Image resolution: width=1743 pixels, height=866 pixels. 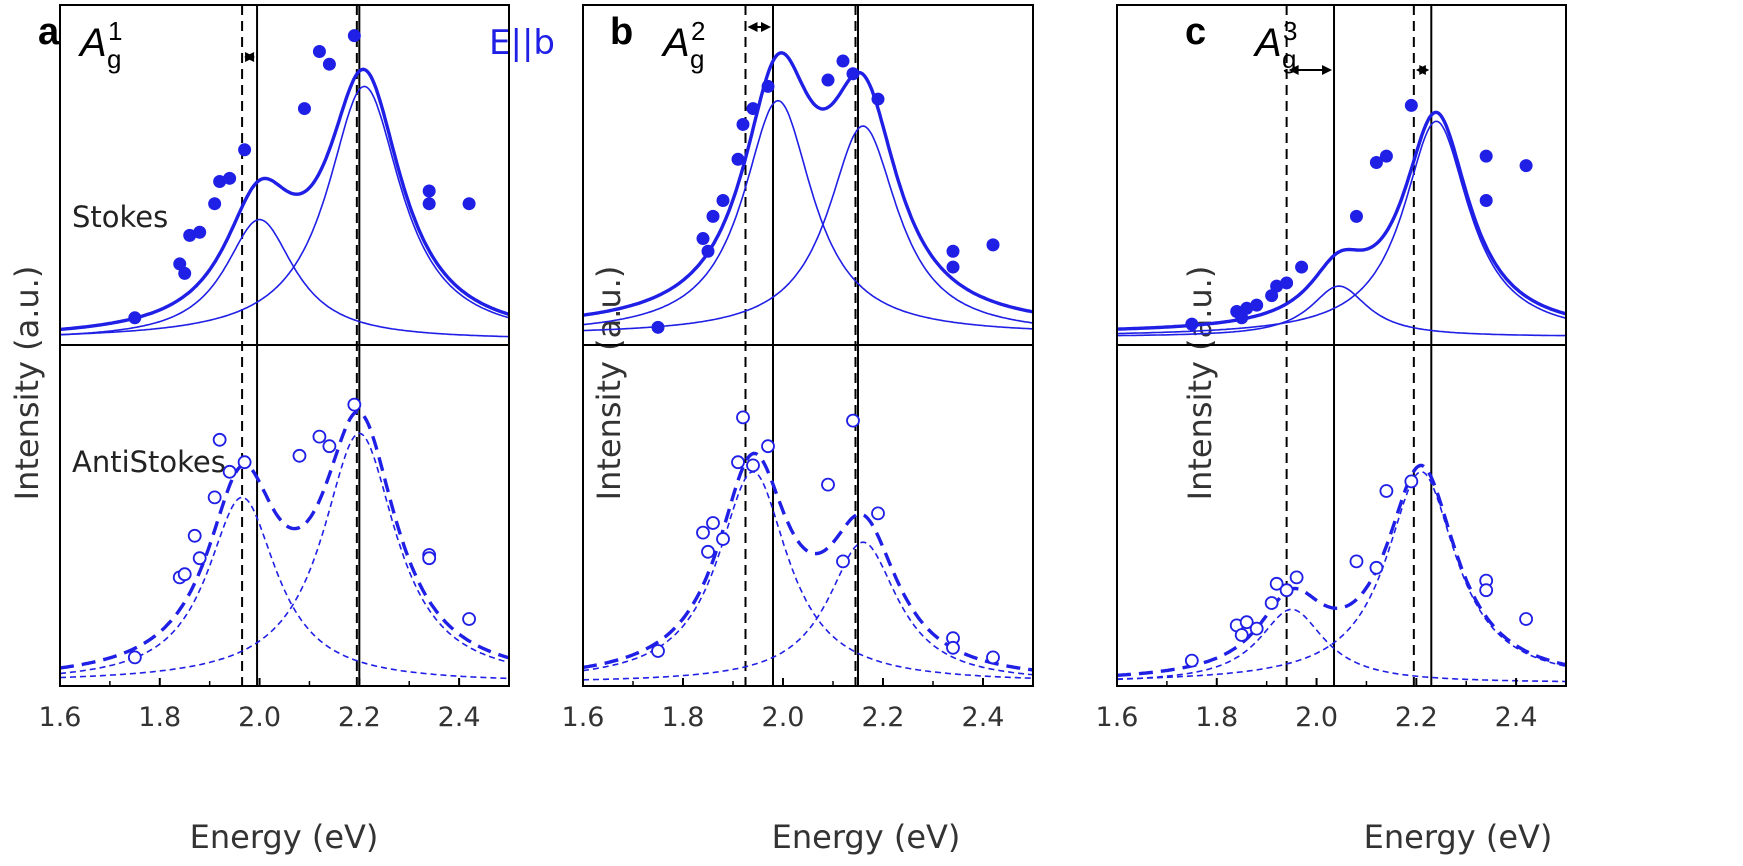 I want to click on mode-label: A g 2, so click(x=683, y=45).